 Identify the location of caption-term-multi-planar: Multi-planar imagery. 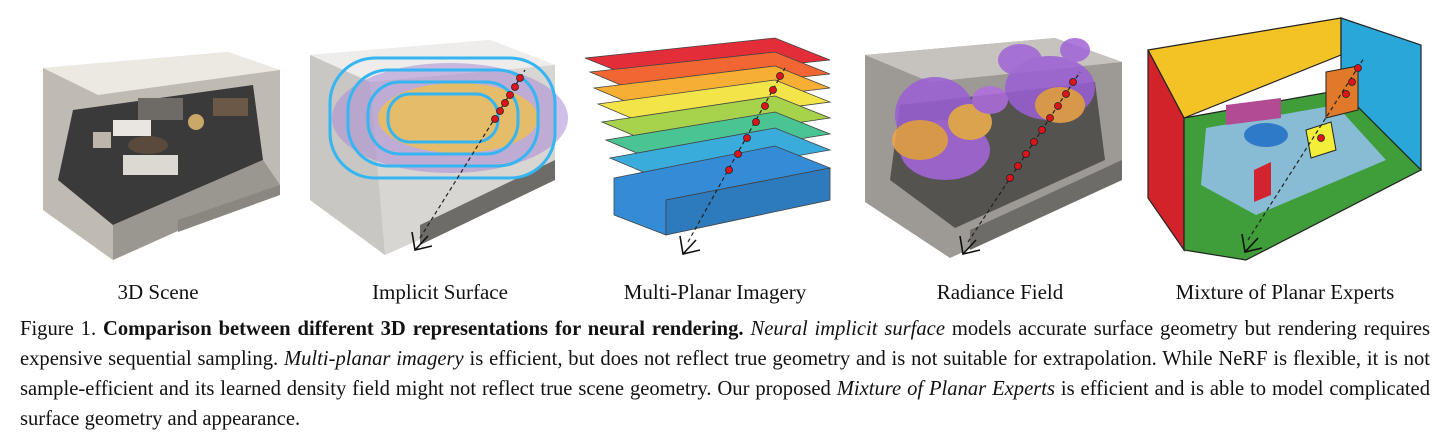
(373, 359).